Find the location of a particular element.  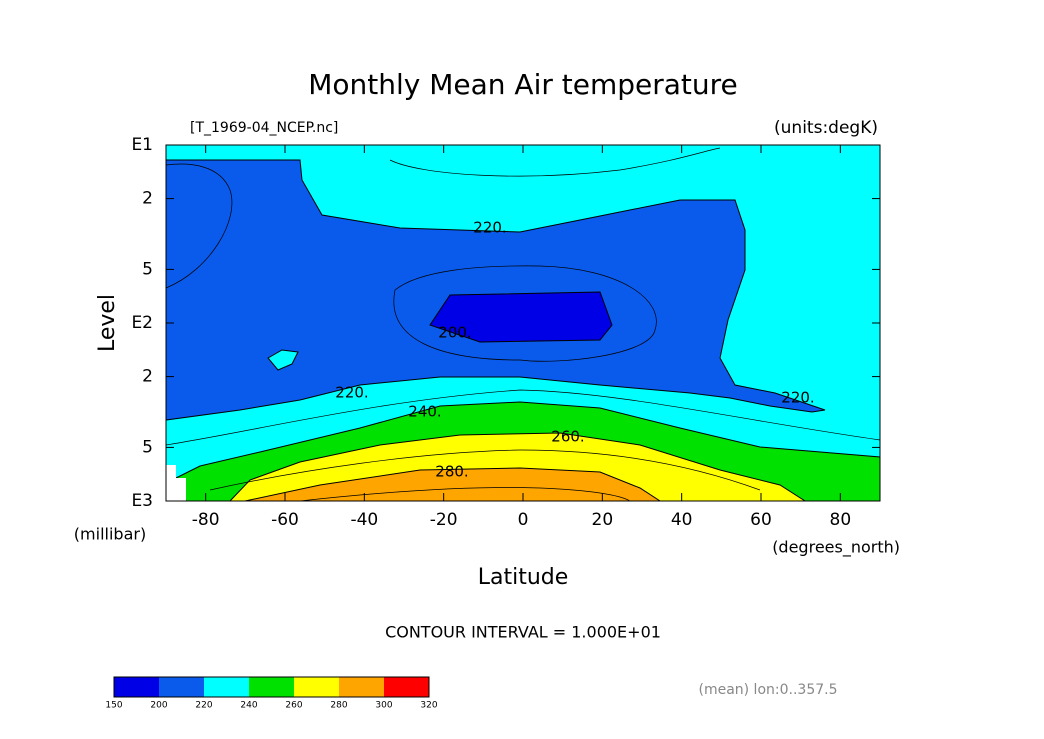

contour-label: 200. is located at coordinates (454, 333).